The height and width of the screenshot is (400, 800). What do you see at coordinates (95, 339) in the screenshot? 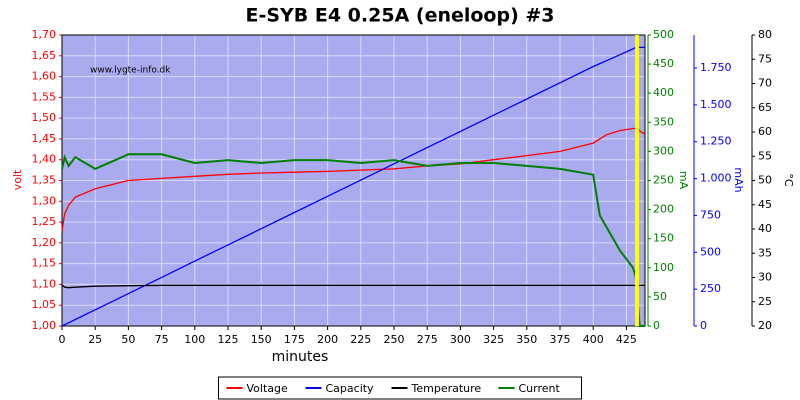
I see `x-tick-label: 25` at bounding box center [95, 339].